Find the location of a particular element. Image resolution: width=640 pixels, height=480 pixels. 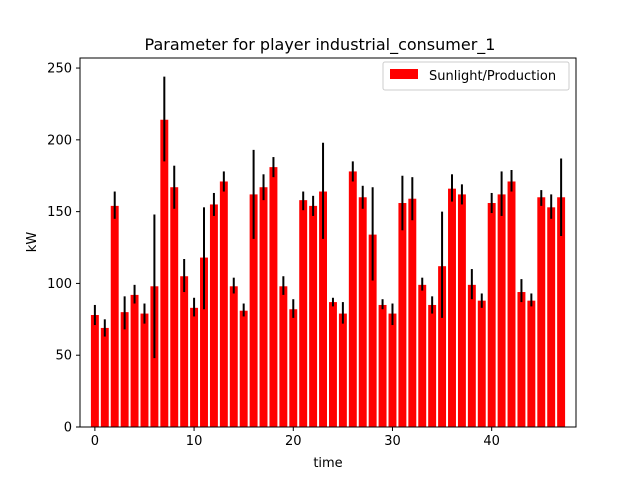

x-tick-label: 0 is located at coordinates (95, 441).